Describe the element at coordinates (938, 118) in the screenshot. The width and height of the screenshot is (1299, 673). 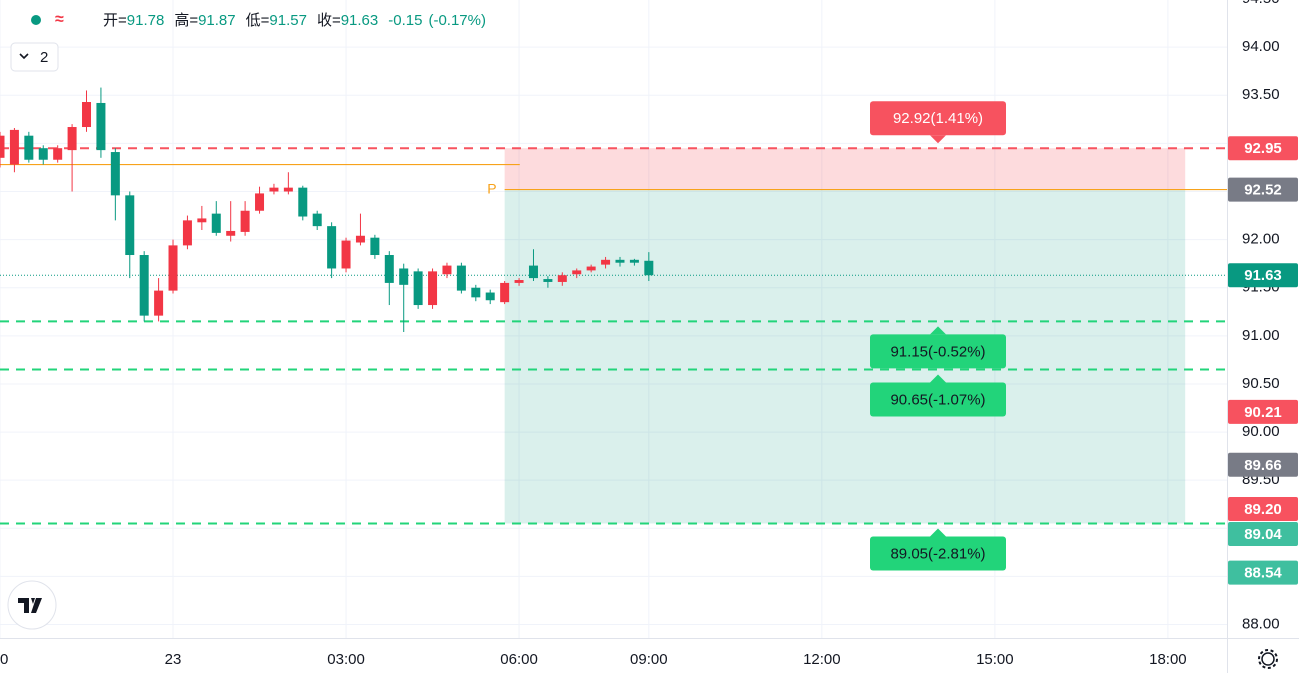
I see `level-label: 92.92(1.41%)` at that location.